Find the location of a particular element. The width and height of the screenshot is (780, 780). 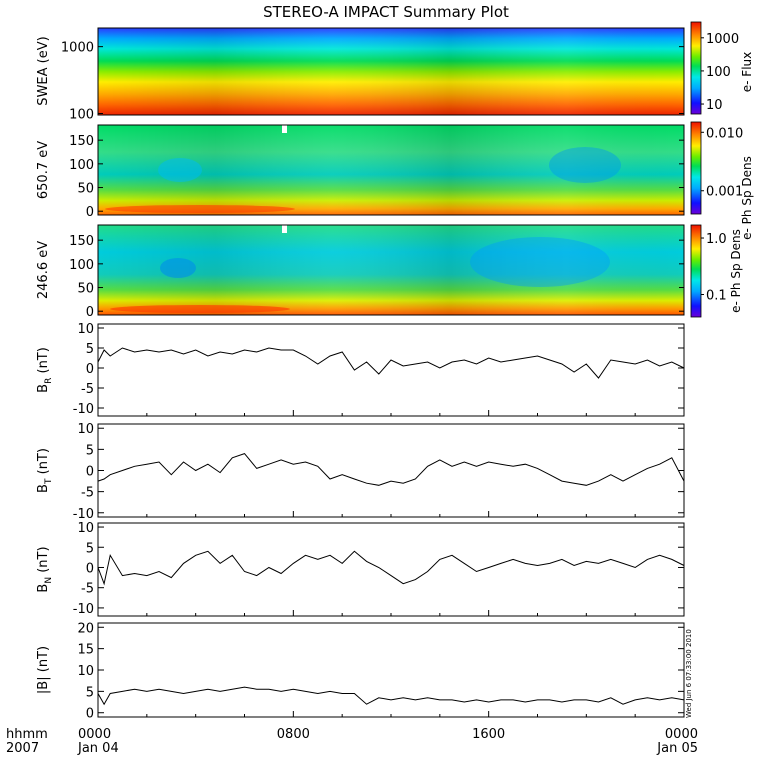

pa-246-ylabel: 246.6 eV is located at coordinates (43, 270).